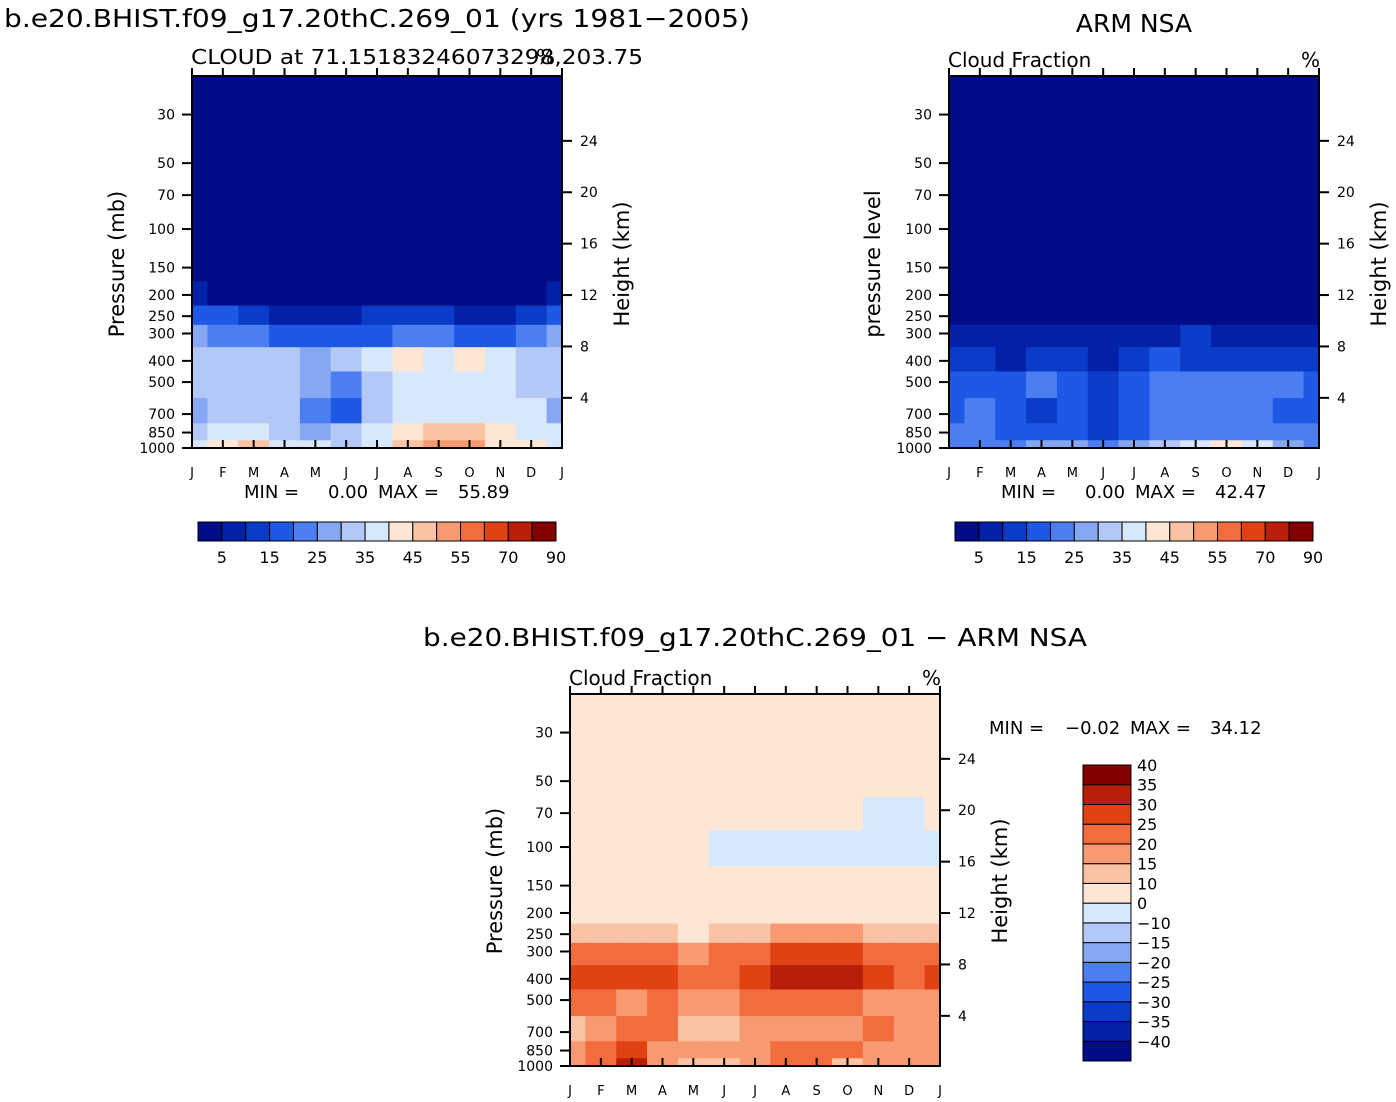 Image resolution: width=1396 pixels, height=1102 pixels. What do you see at coordinates (967, 811) in the screenshot?
I see `y2-tick-label: 20` at bounding box center [967, 811].